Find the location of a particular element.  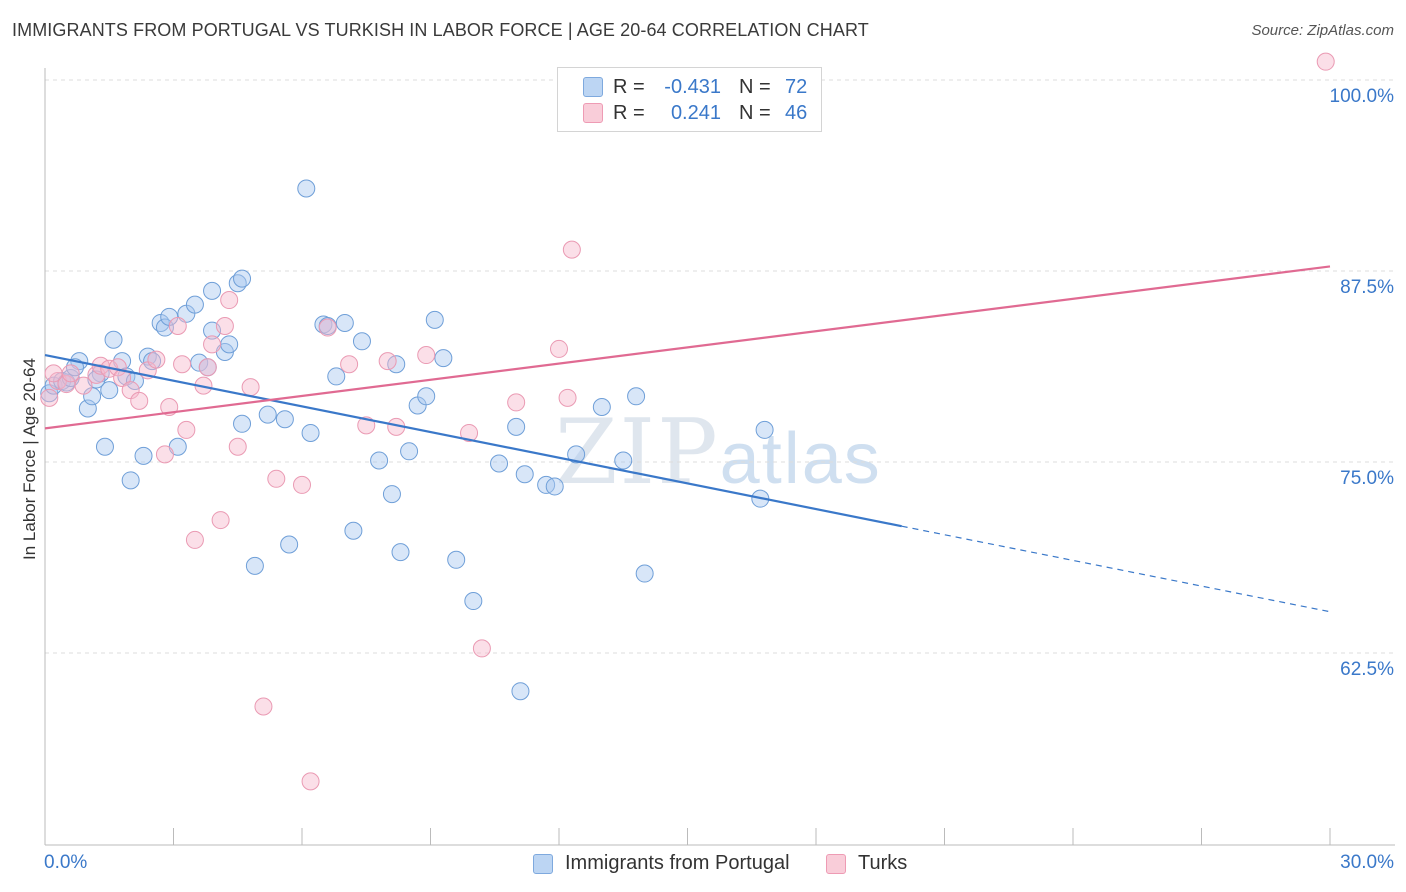

y-tick-75: 75.0% is located at coordinates (1367, 478).